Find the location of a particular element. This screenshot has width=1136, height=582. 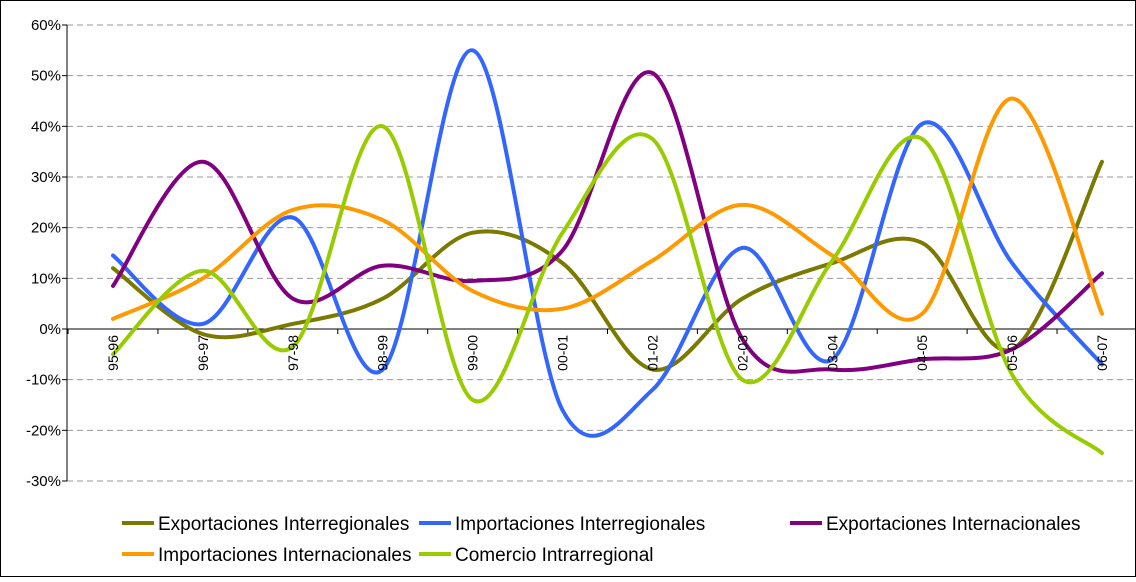

x-tick-label: 98-99 is located at coordinates (383, 353).